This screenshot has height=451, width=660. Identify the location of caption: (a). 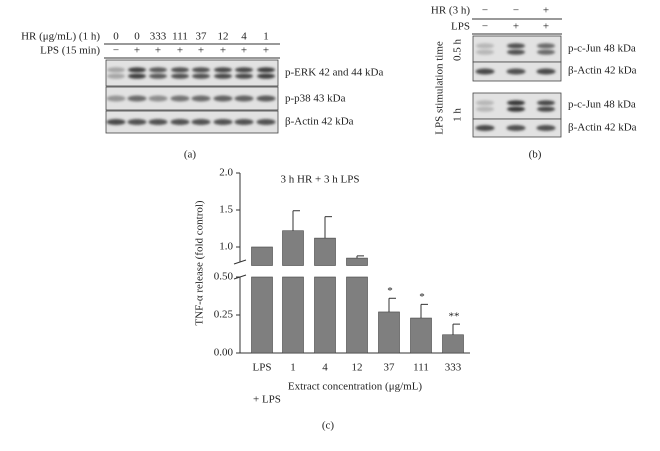
(190, 155).